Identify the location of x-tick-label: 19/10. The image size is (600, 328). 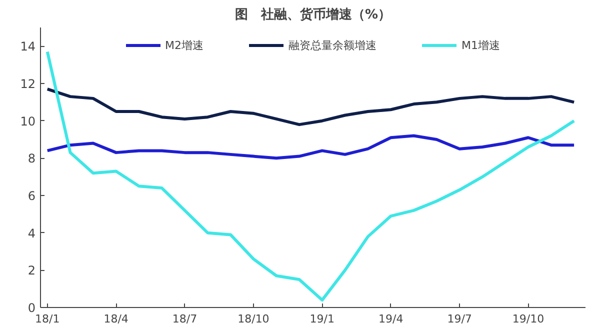
(528, 319).